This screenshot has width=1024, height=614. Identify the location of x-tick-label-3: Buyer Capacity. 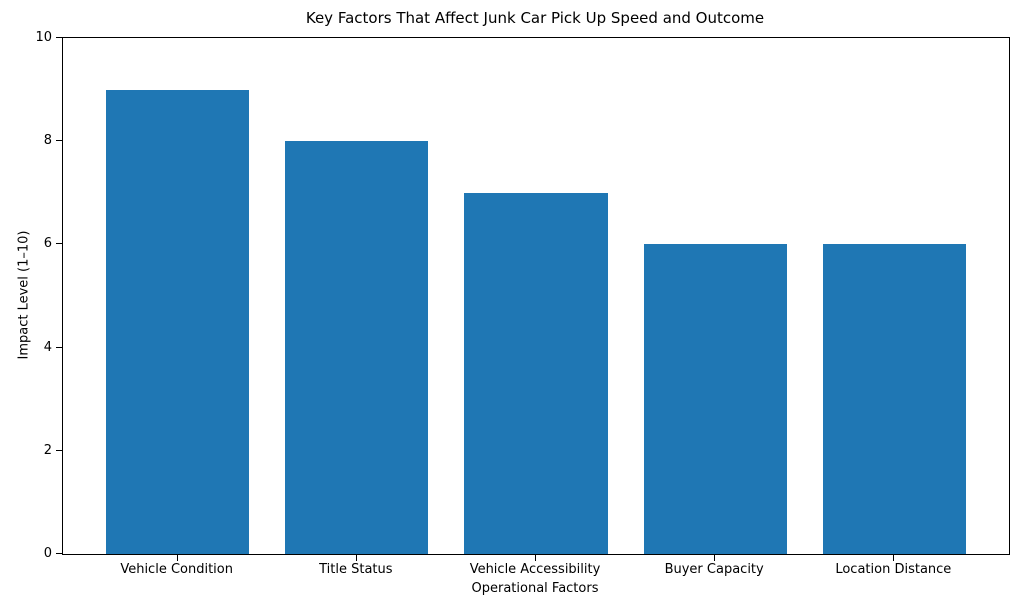
(714, 569).